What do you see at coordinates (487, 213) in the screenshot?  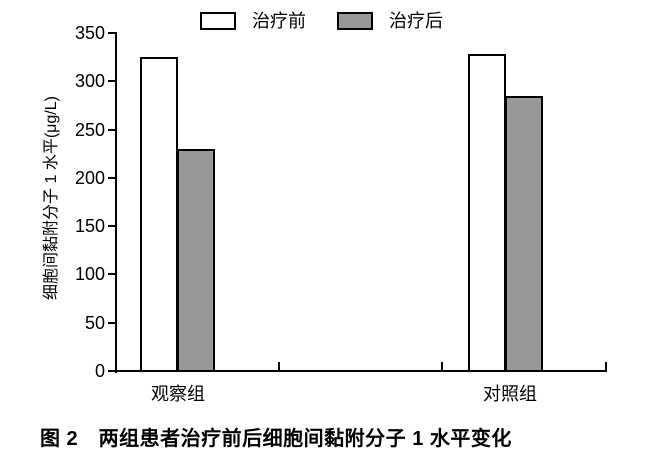 I see `bar-对照组-治疗前` at bounding box center [487, 213].